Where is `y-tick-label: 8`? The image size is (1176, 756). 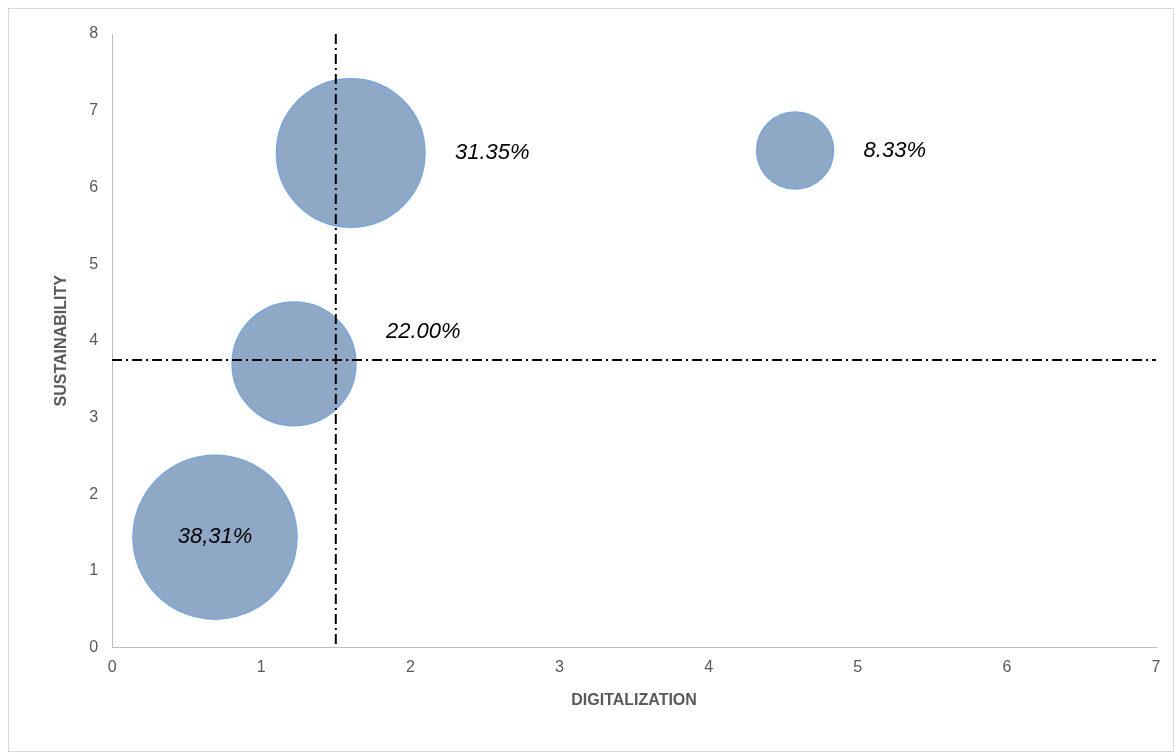
y-tick-label: 8 is located at coordinates (94, 33).